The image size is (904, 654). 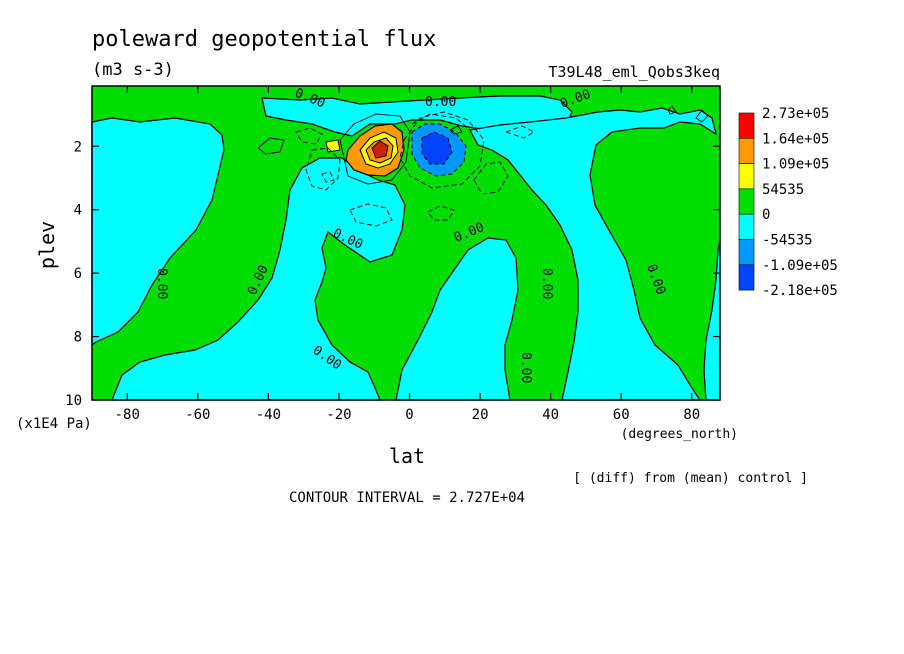 I want to click on x-tick-label: -60, so click(x=197, y=415).